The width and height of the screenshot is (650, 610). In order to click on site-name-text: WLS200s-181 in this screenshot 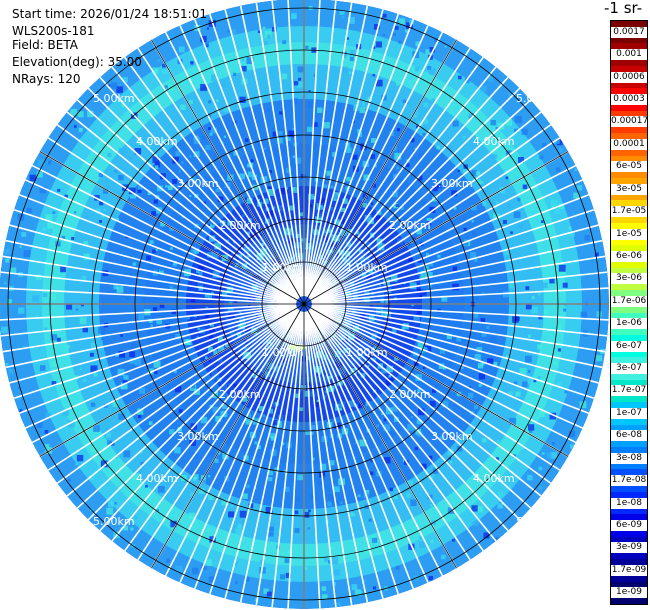, I will do `click(53, 31)`.